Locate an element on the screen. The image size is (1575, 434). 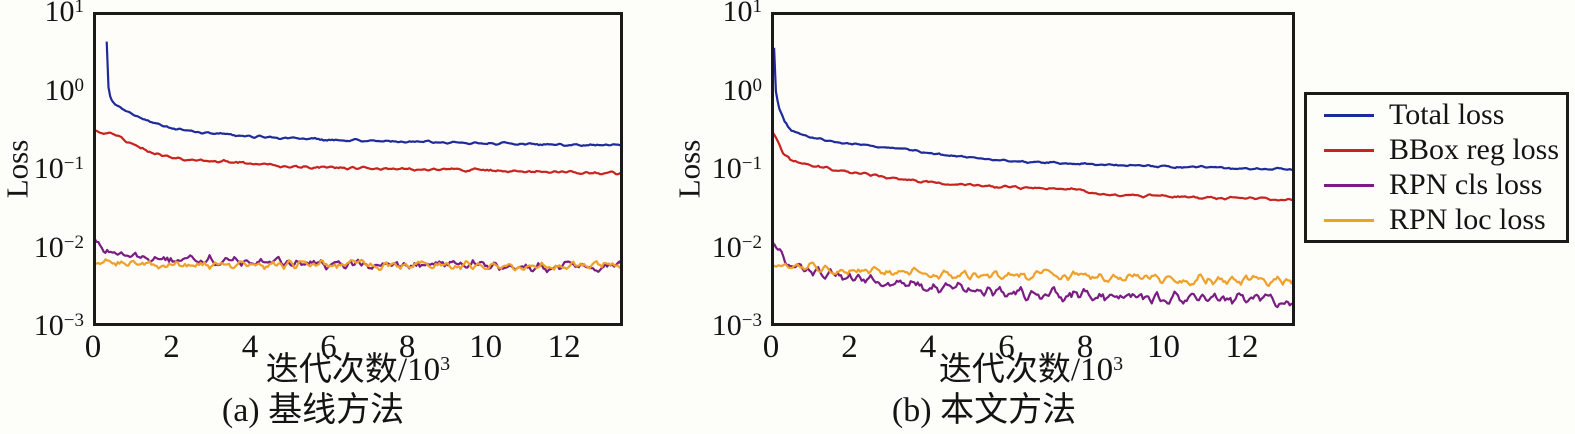
y-axis-title-baseline: Loss is located at coordinates (17, 169).